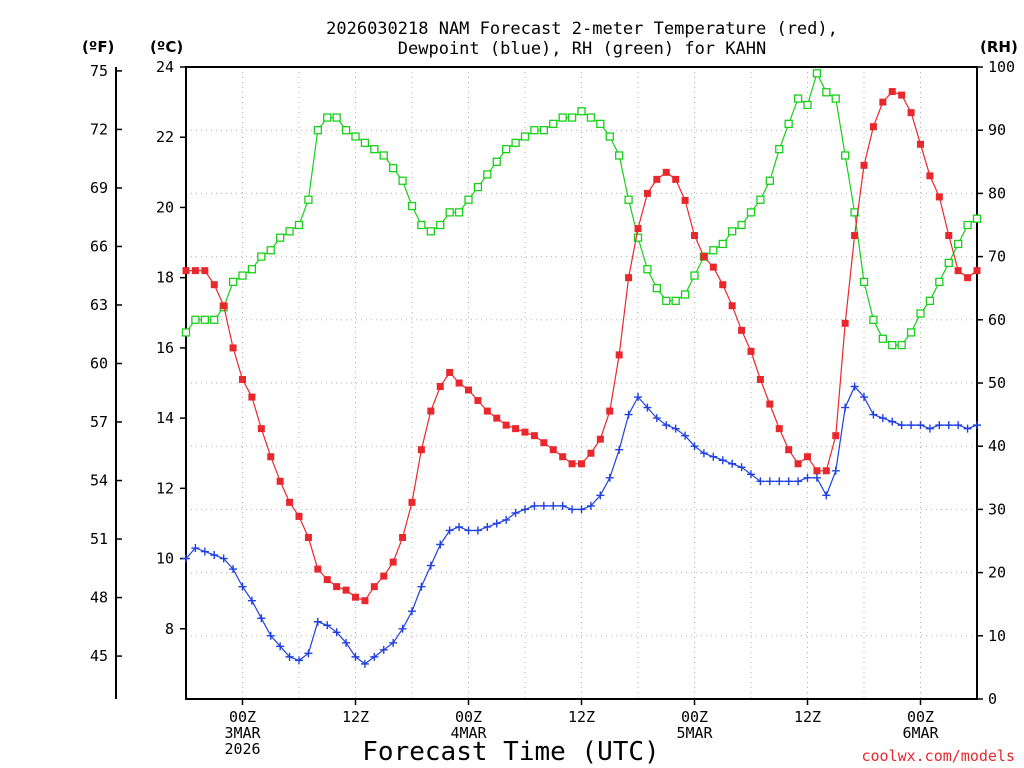  Describe the element at coordinates (99, 656) in the screenshot. I see `fahrenheit-tick-label: 45` at that location.